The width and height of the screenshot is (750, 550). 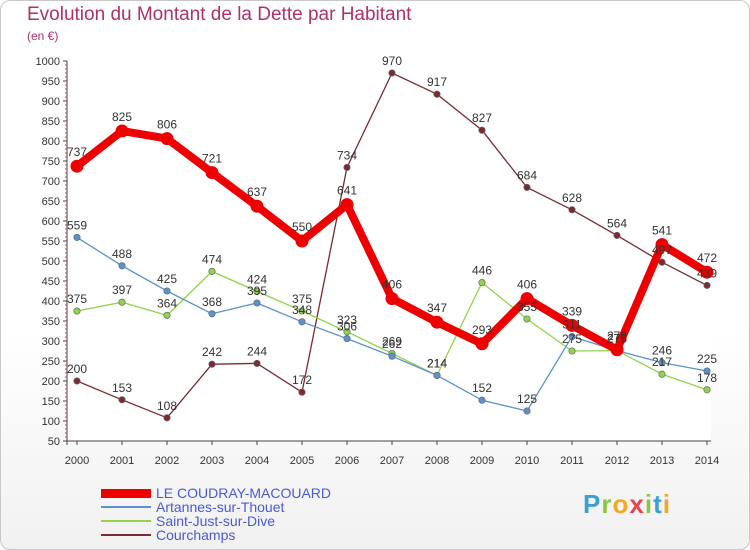 I want to click on data-label: 276, so click(x=617, y=339).